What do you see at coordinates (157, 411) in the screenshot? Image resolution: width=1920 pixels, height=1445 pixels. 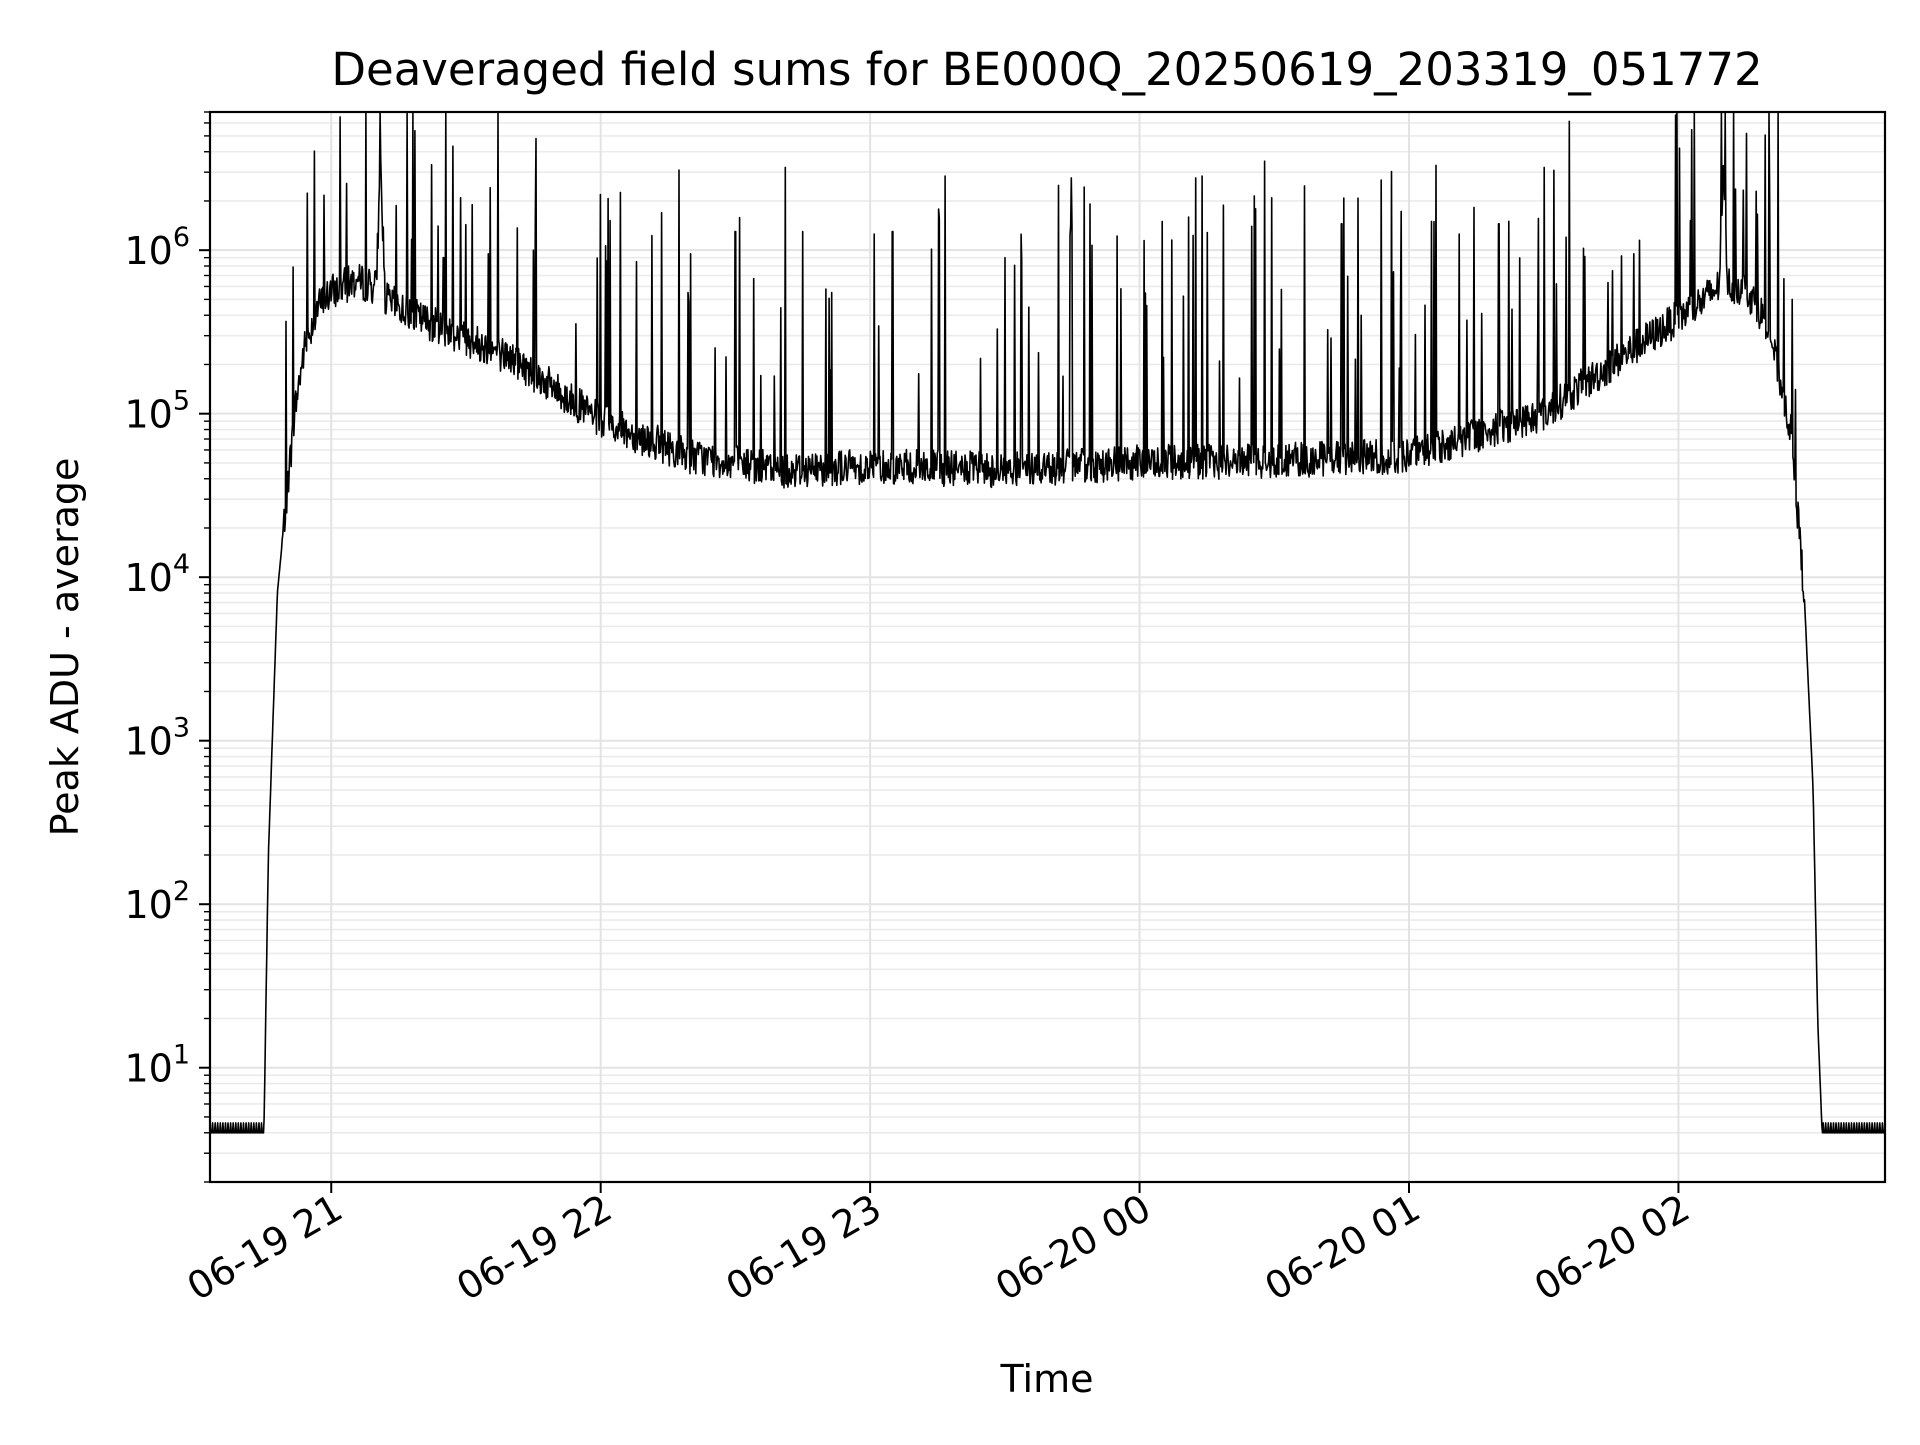 I see `y-tick-label: 10⁵` at bounding box center [157, 411].